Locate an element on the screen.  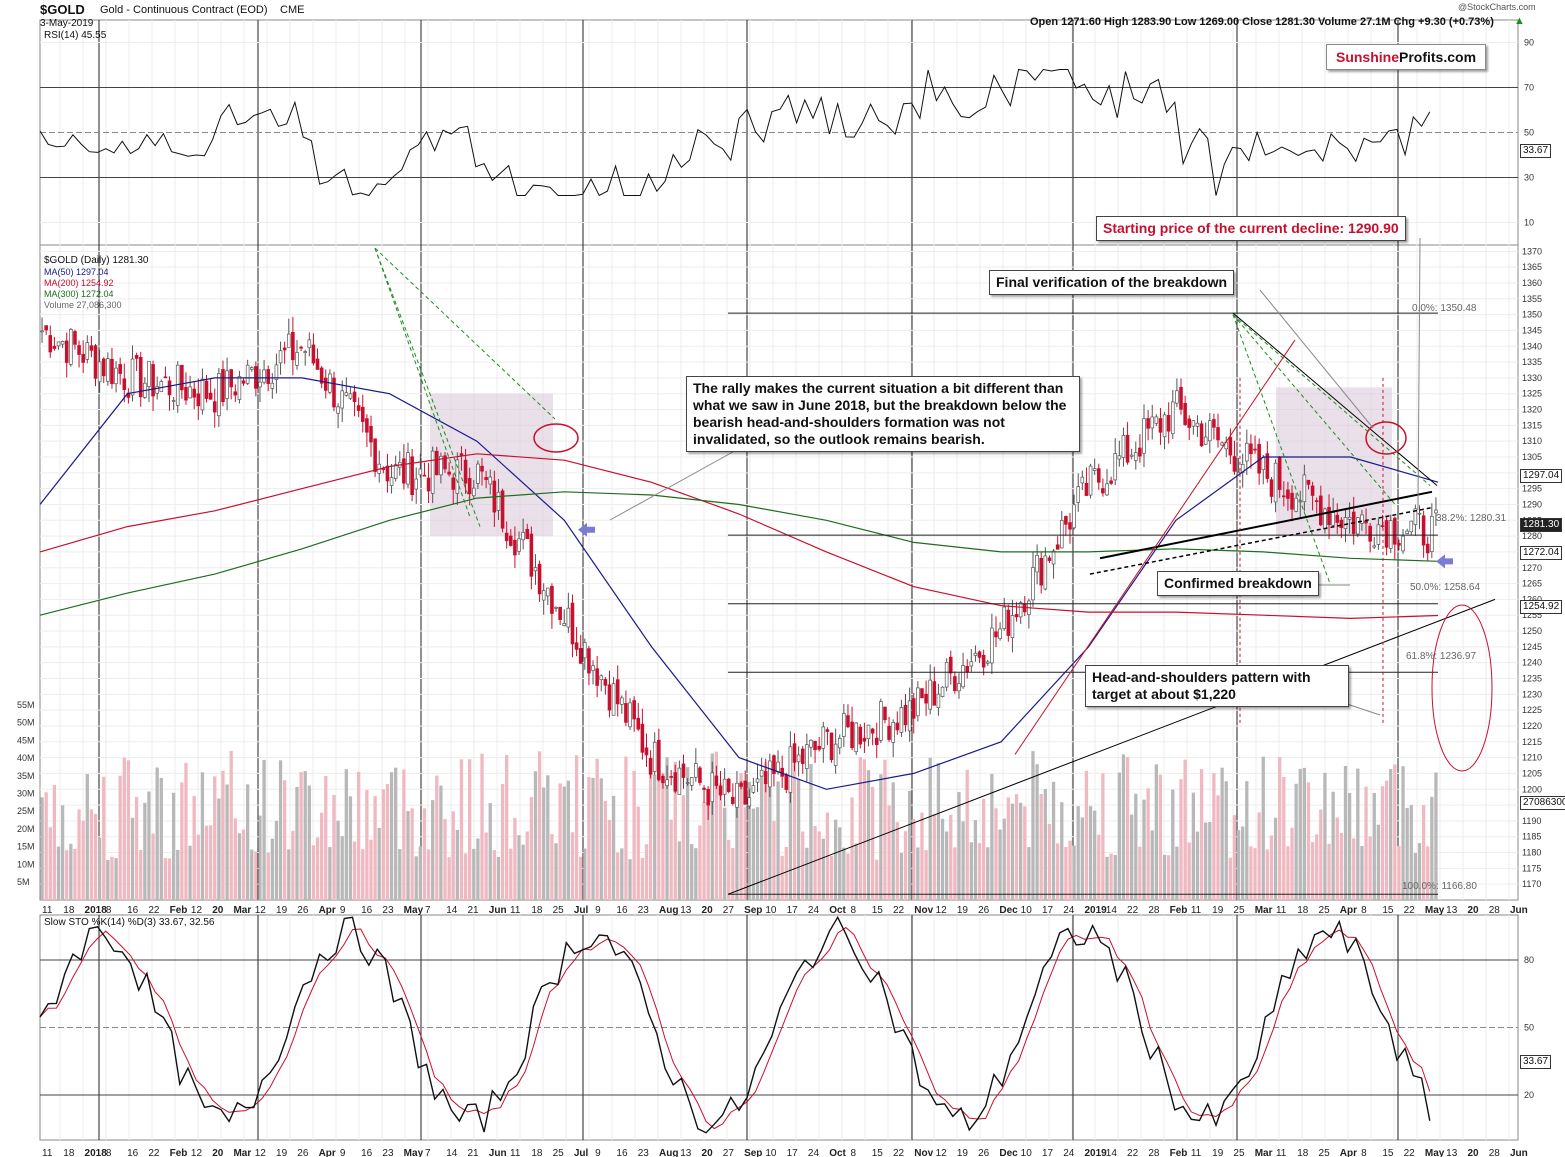
x-tick-label: 28 is located at coordinates (1154, 910).